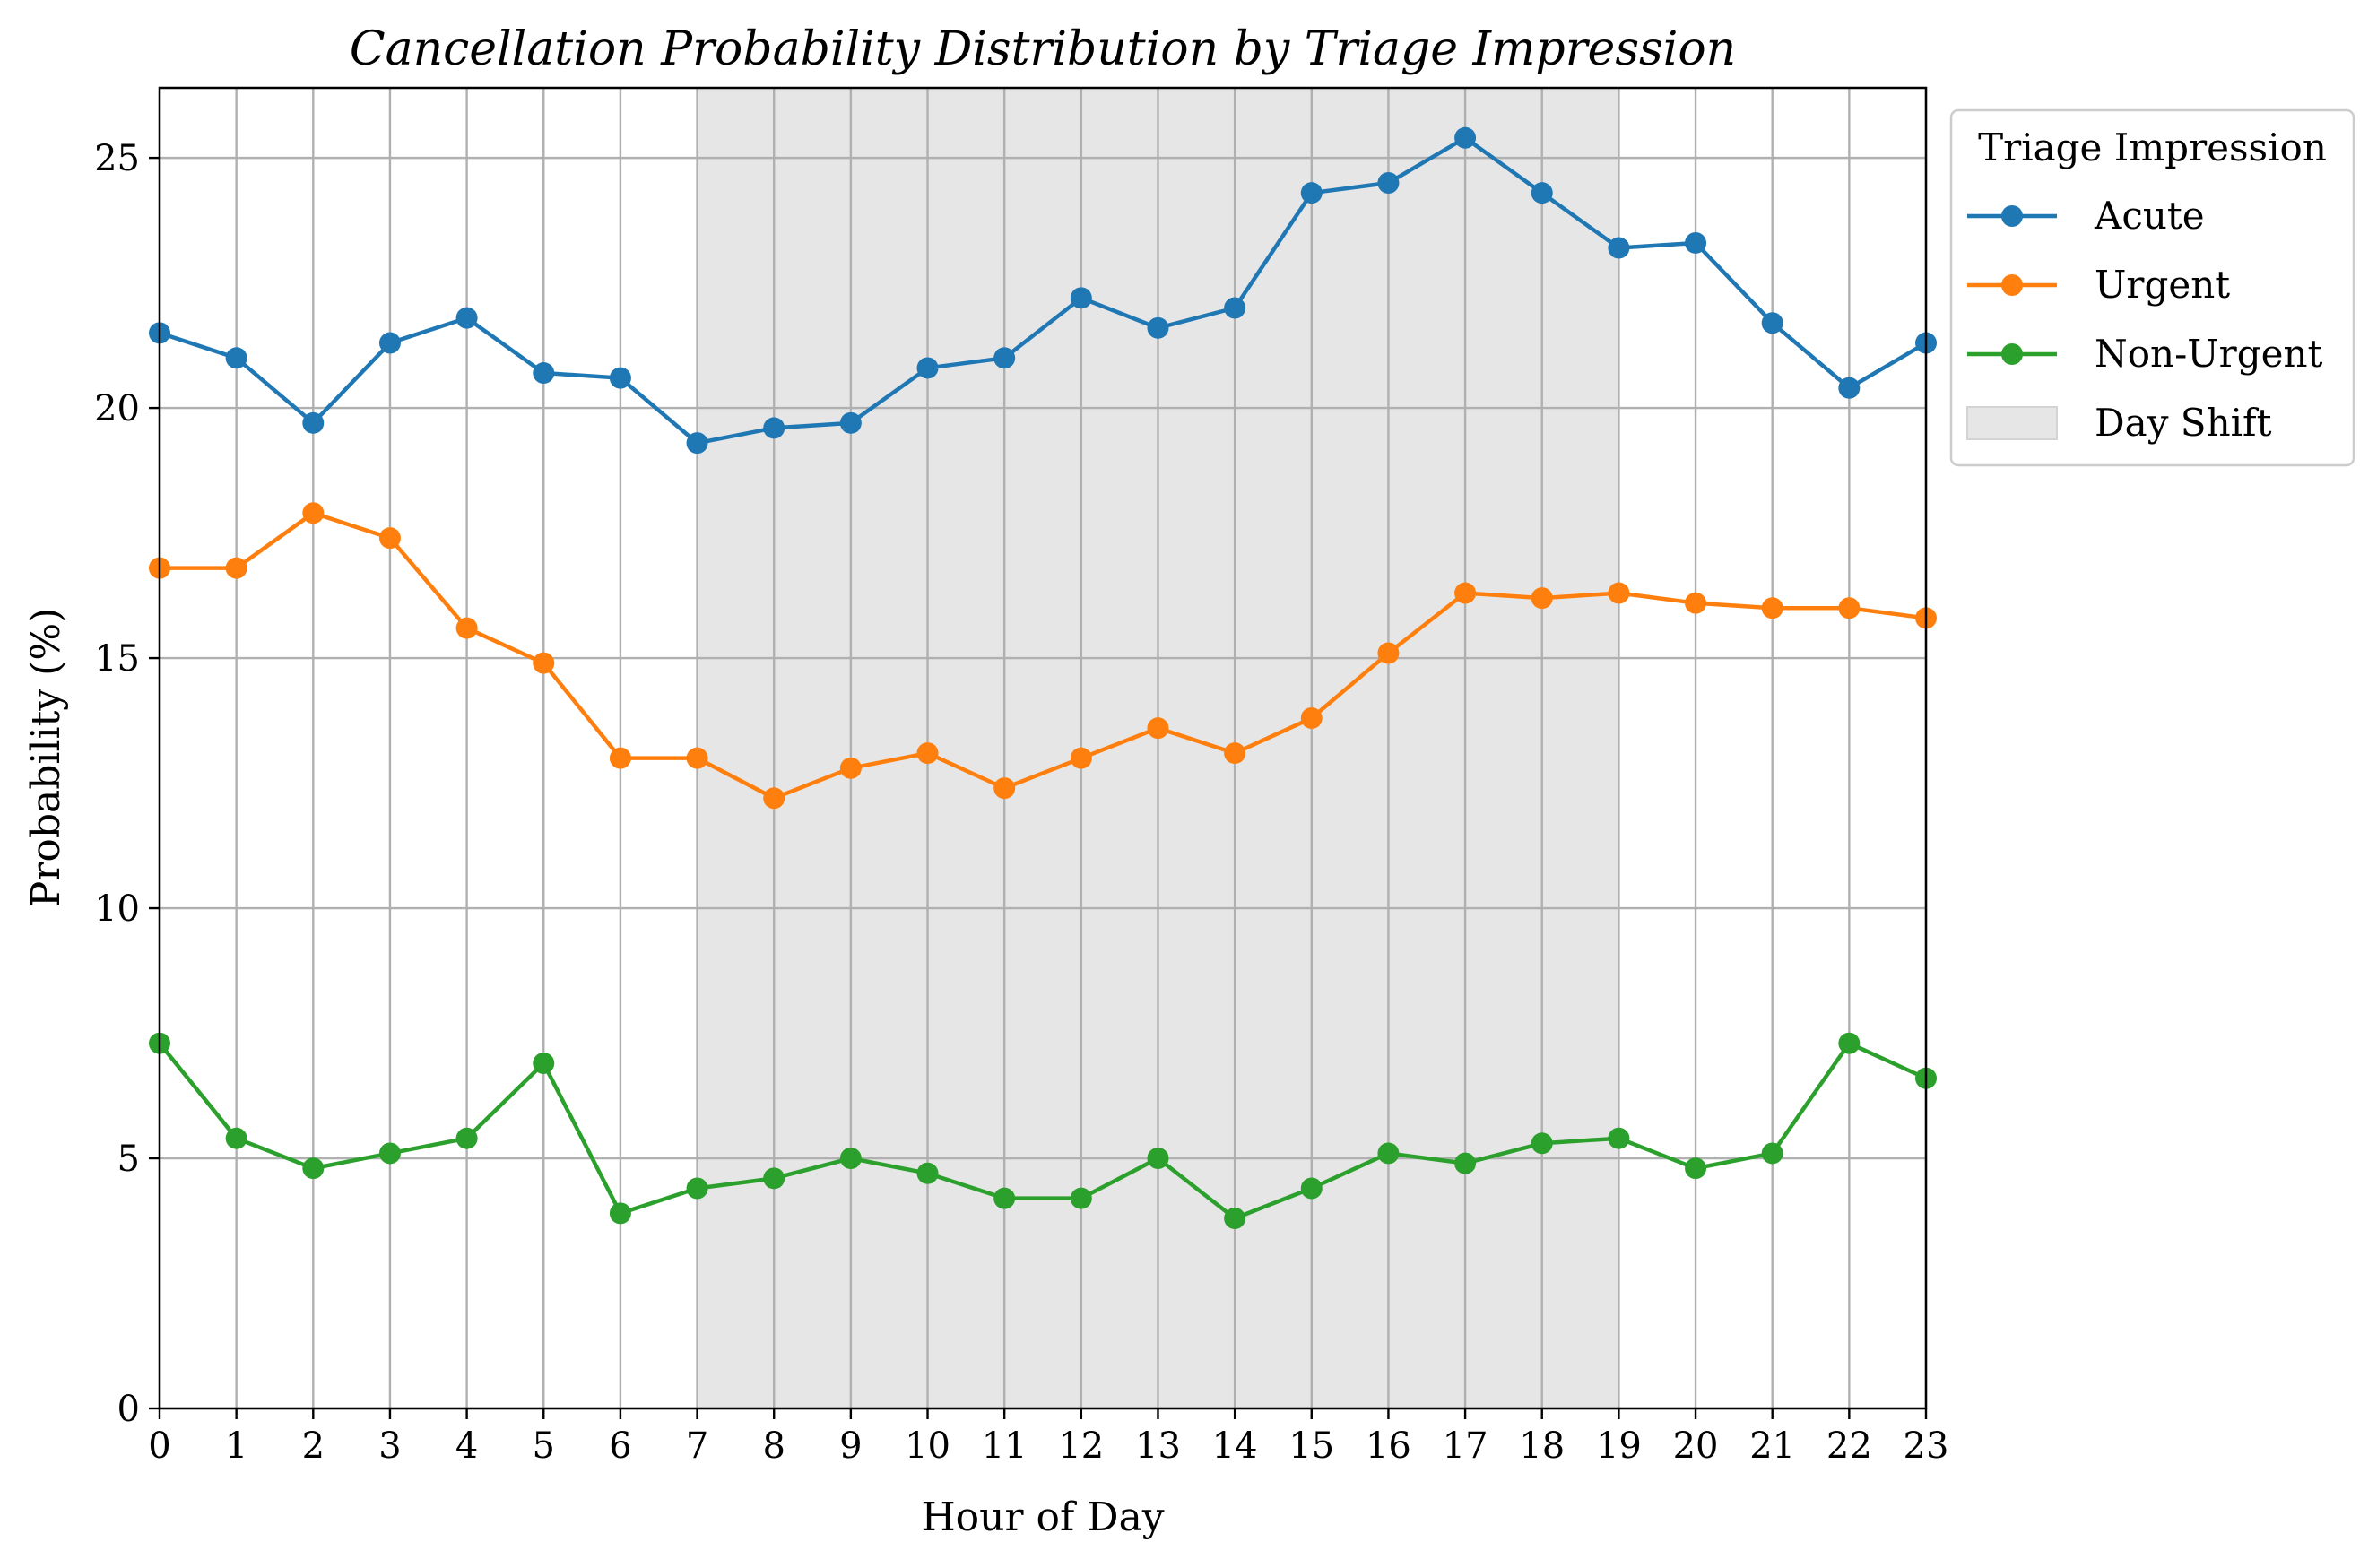 Image resolution: width=2377 pixels, height=1568 pixels. Describe the element at coordinates (2012, 423) in the screenshot. I see `legend-swatch-day-shift` at that location.